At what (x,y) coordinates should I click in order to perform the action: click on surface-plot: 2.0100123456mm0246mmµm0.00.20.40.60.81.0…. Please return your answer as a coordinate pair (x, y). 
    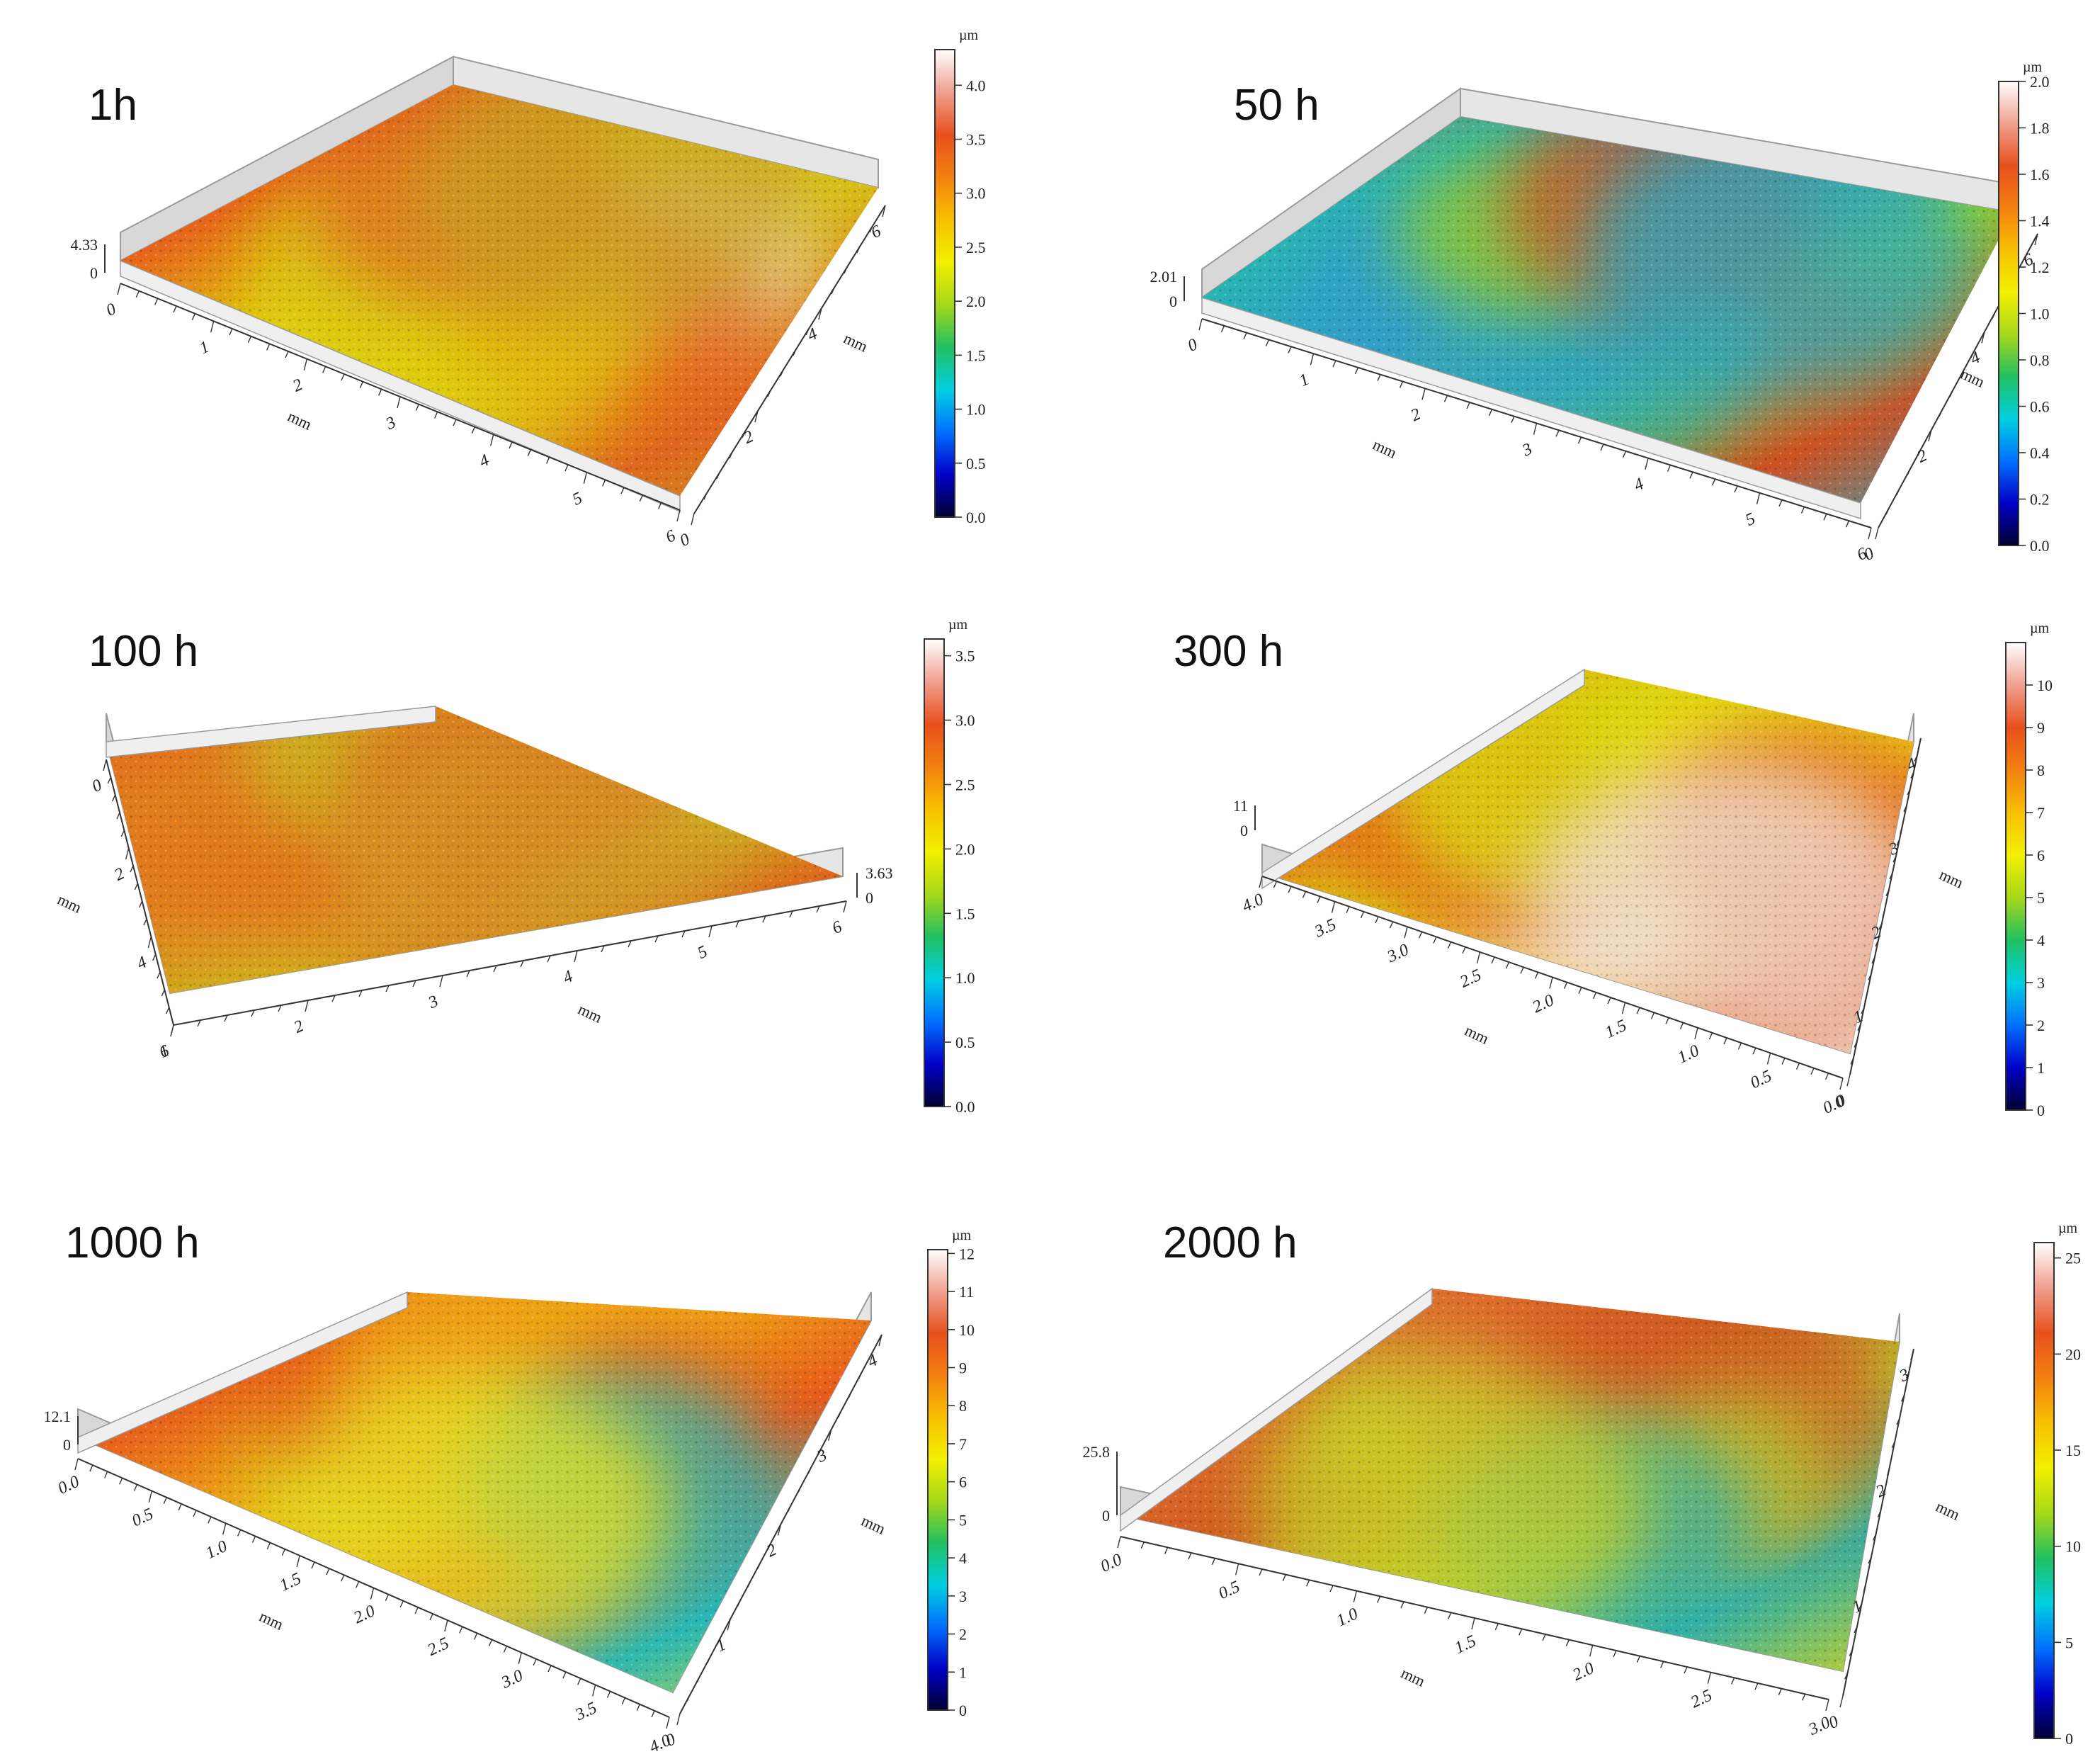
    Looking at the image, I should click on (1600, 312).